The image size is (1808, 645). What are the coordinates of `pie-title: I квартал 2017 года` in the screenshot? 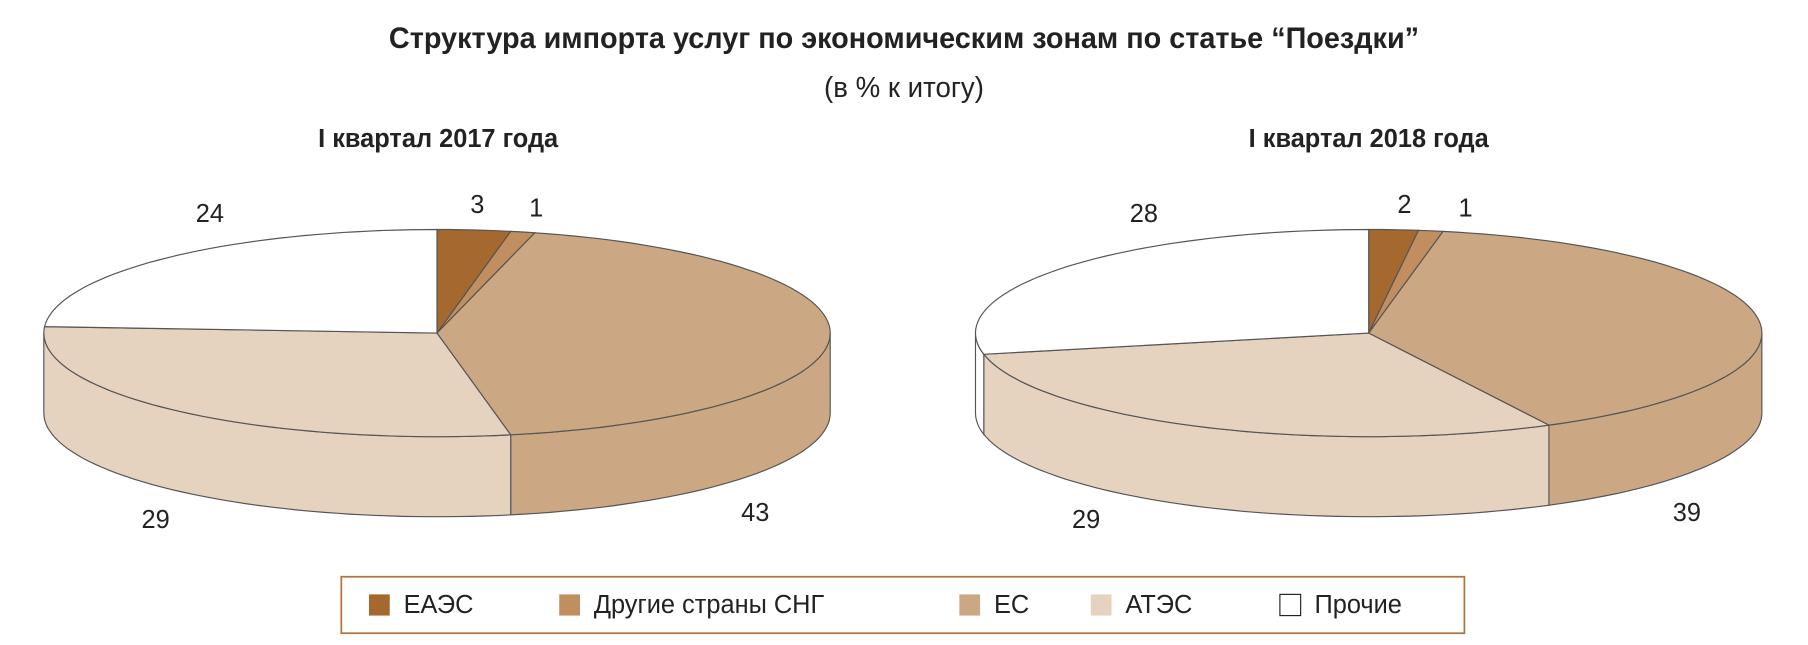 It's located at (438, 139).